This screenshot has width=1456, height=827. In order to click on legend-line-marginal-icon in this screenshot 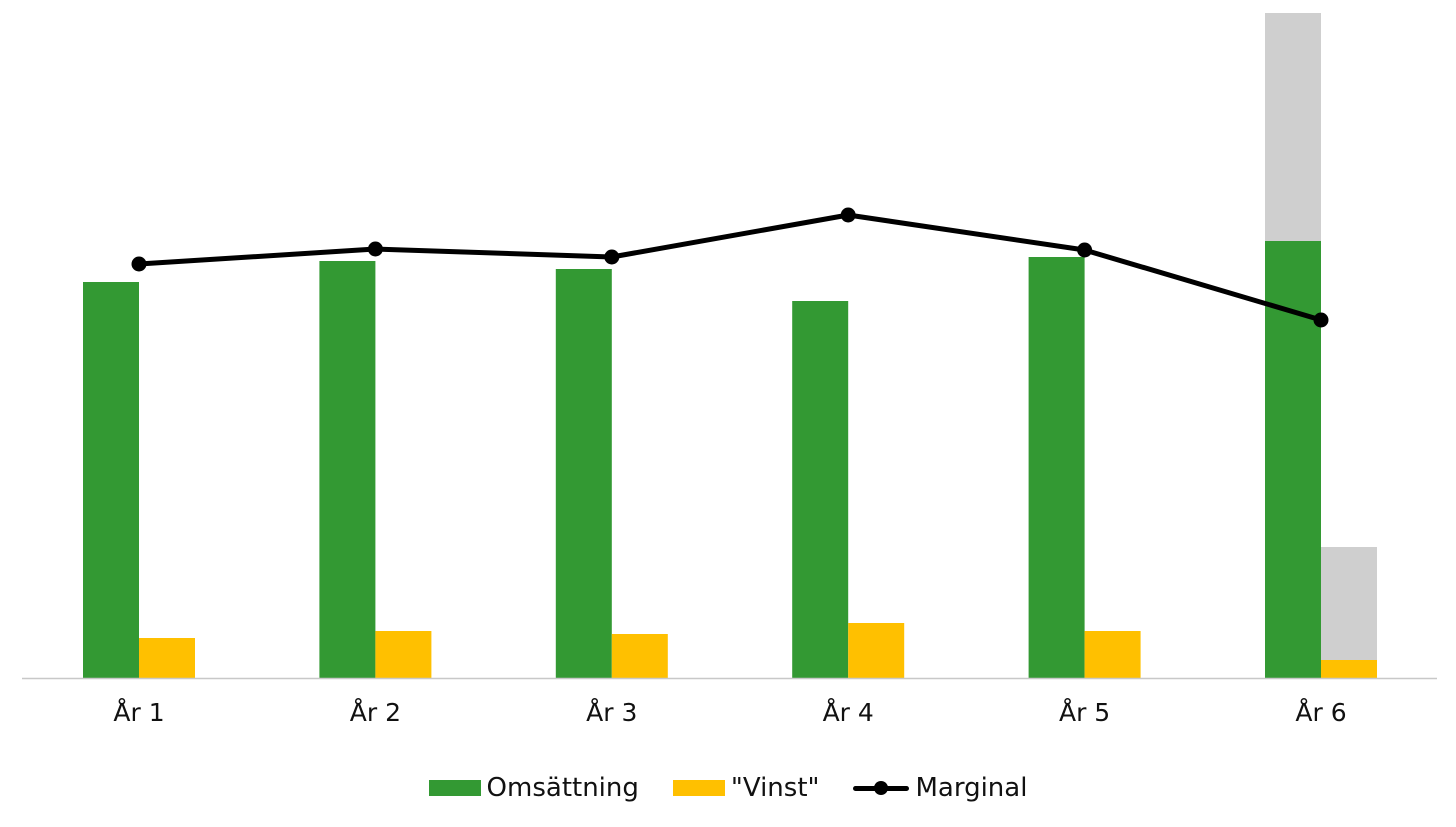, I will do `click(881, 788)`.